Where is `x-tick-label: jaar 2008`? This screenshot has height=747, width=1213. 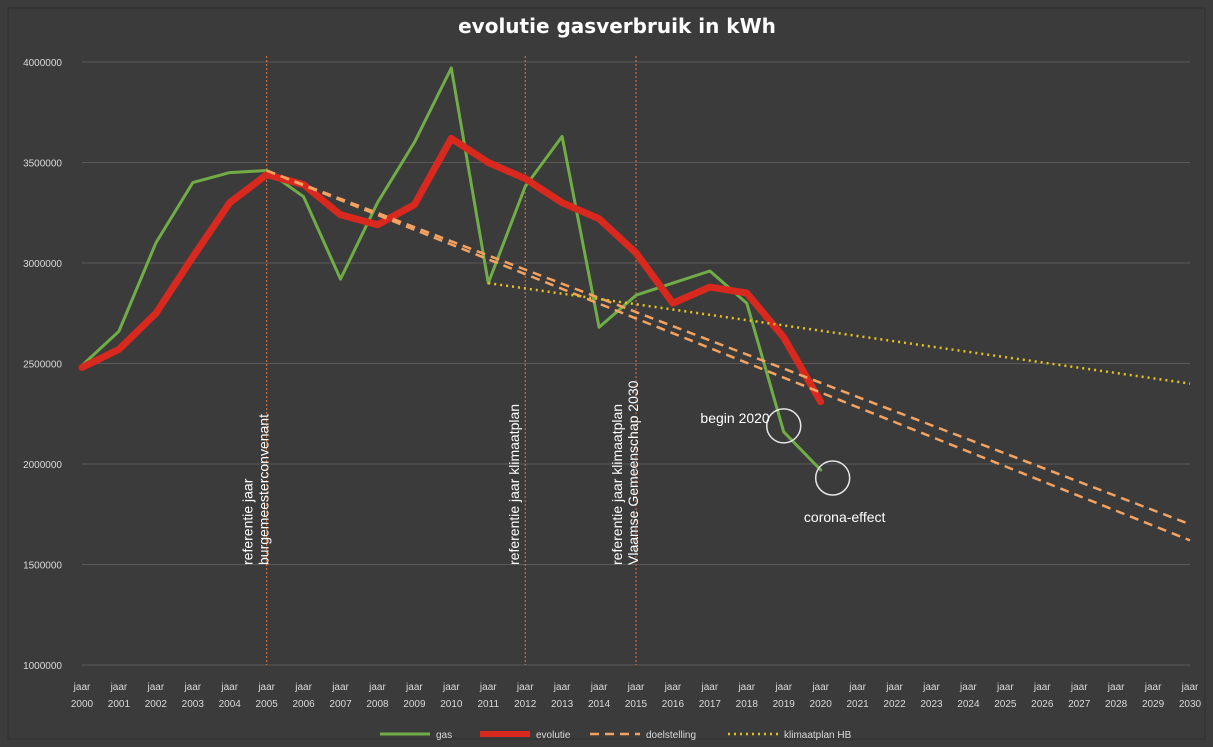
x-tick-label: jaar 2008 is located at coordinates (377, 696).